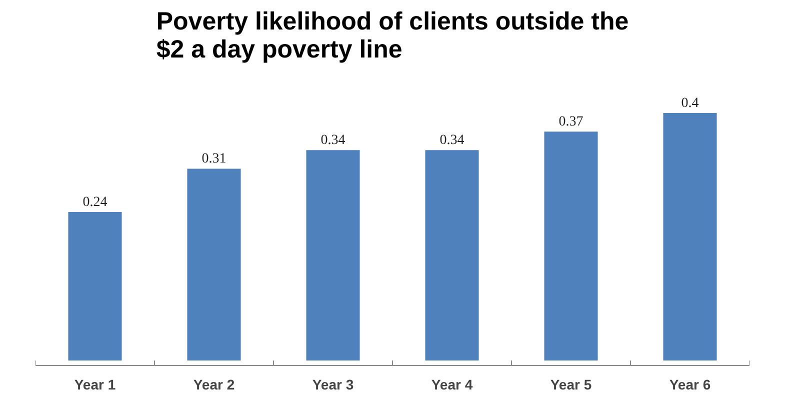 This screenshot has height=410, width=789. Describe the element at coordinates (214, 384) in the screenshot. I see `x-tick-label: Year 2` at that location.